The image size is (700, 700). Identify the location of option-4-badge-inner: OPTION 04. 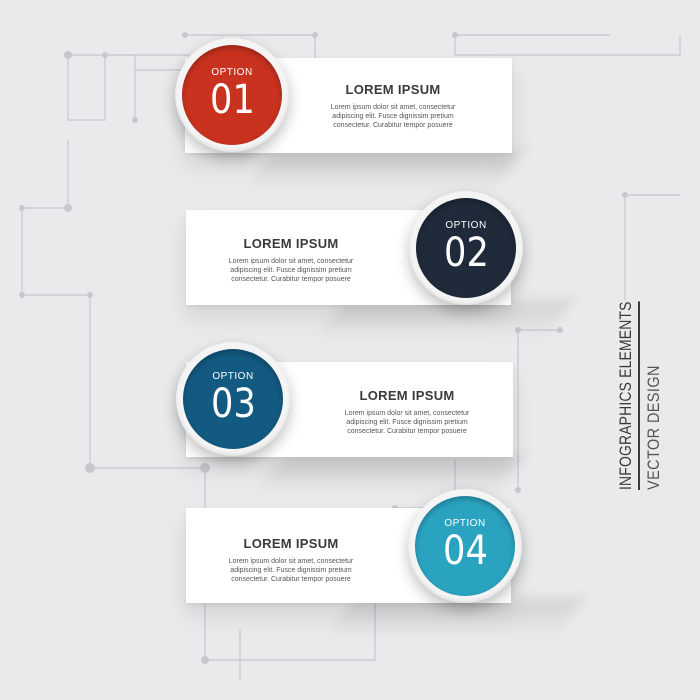
(465, 546).